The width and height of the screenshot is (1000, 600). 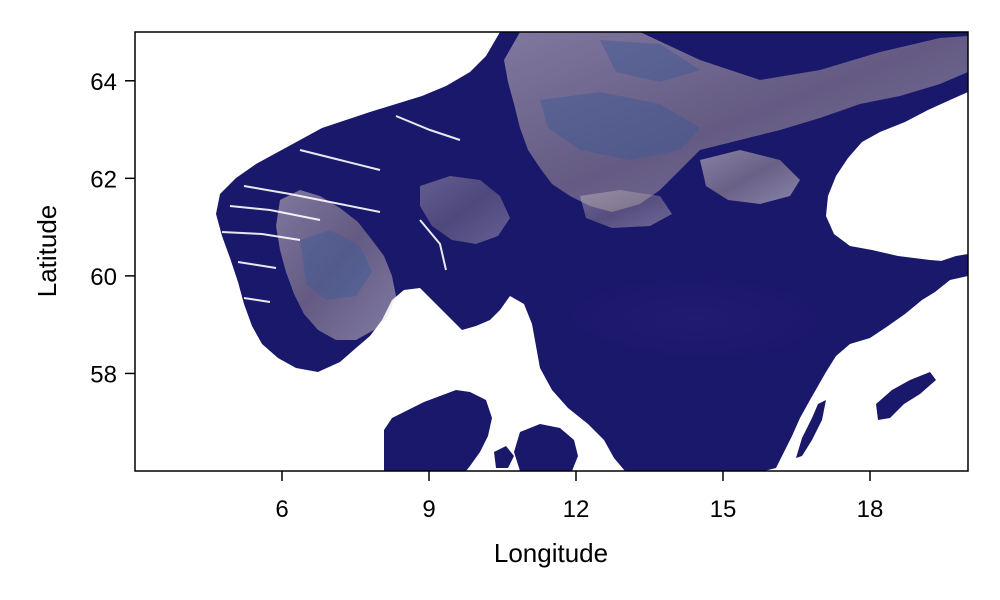 I want to click on x-tick-label: 18, so click(x=870, y=509).